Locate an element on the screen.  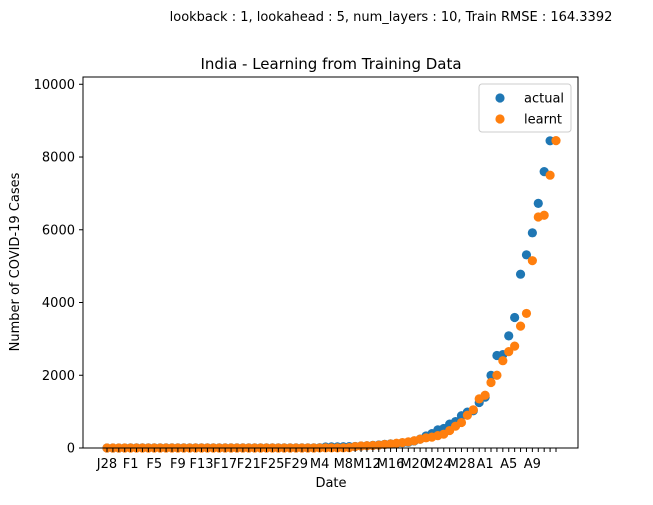
x-tick-label: M20 is located at coordinates (414, 464).